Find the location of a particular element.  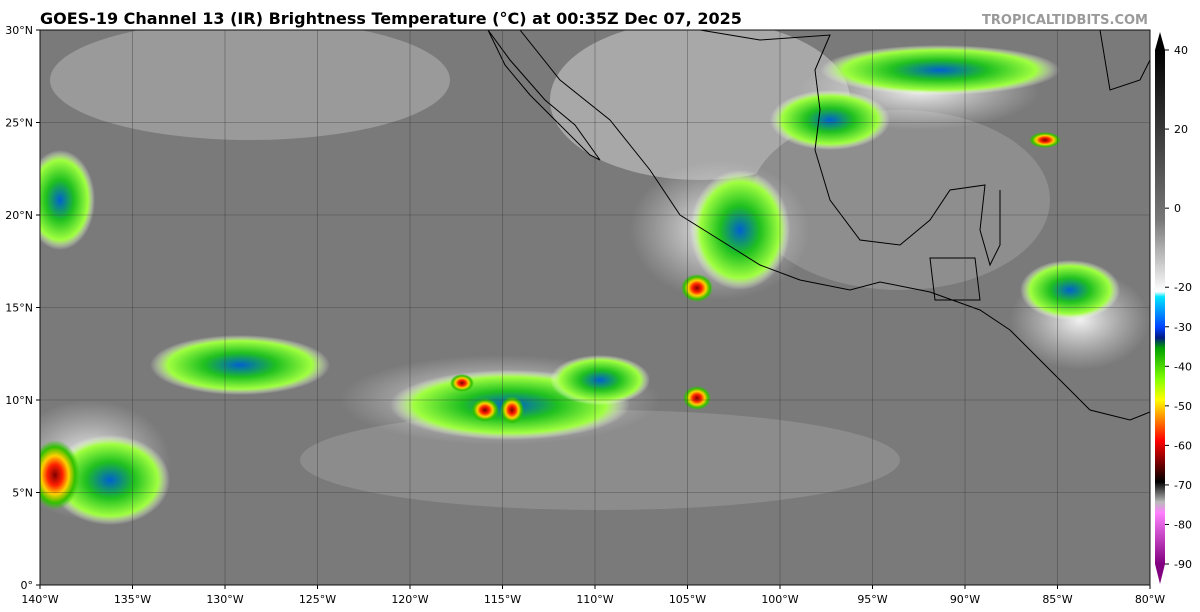

lon-tick-label: 115°W is located at coordinates (502, 599).